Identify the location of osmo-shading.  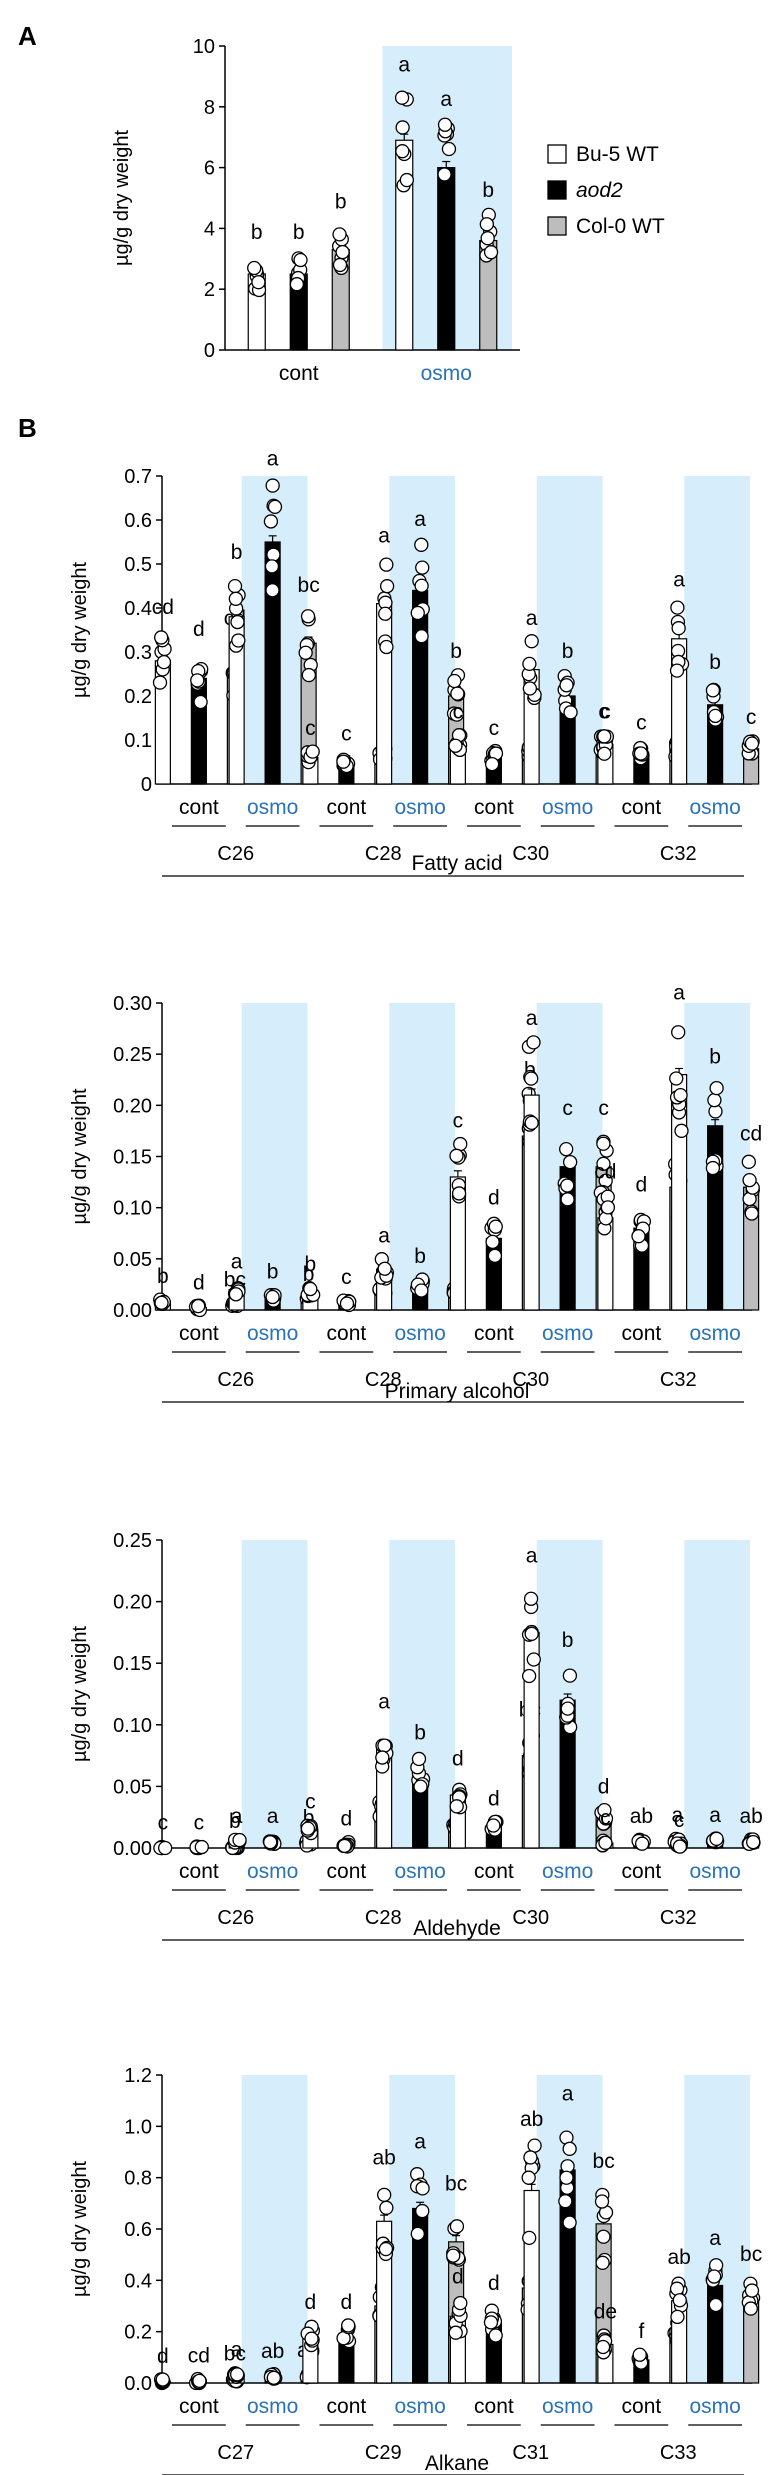
(717, 1694).